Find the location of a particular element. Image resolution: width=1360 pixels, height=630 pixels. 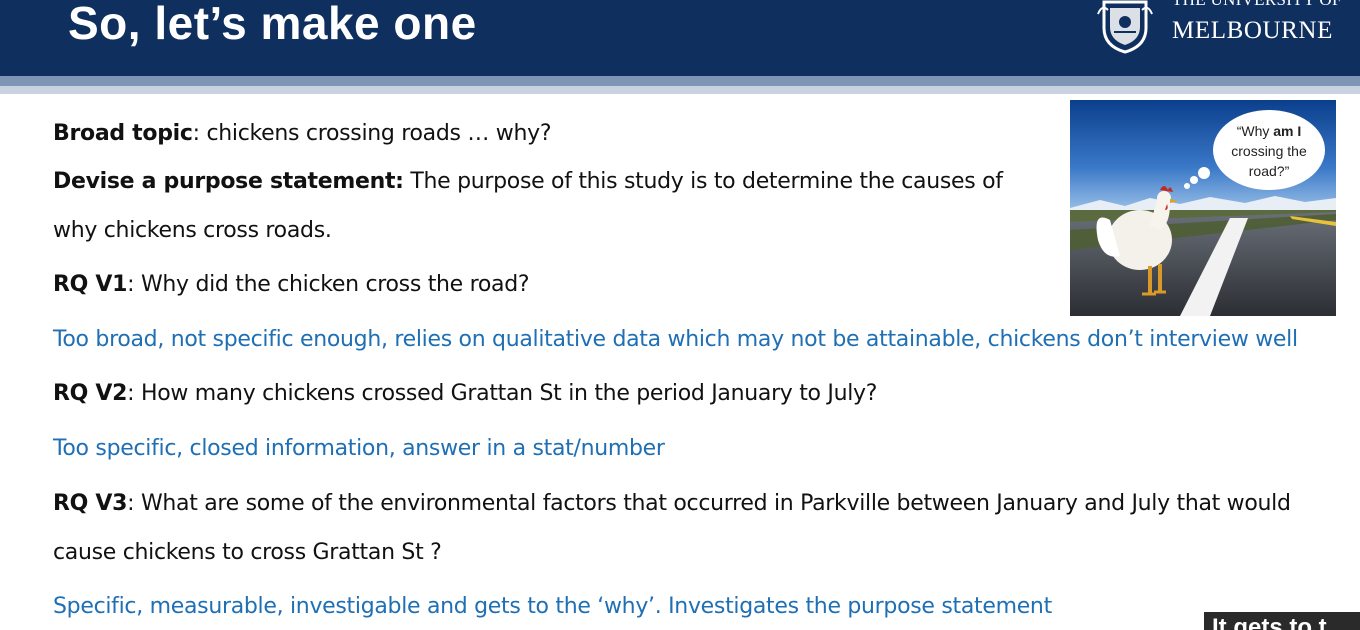

chicken-road-image: “Why am I crossing the road?” is located at coordinates (1203, 208).